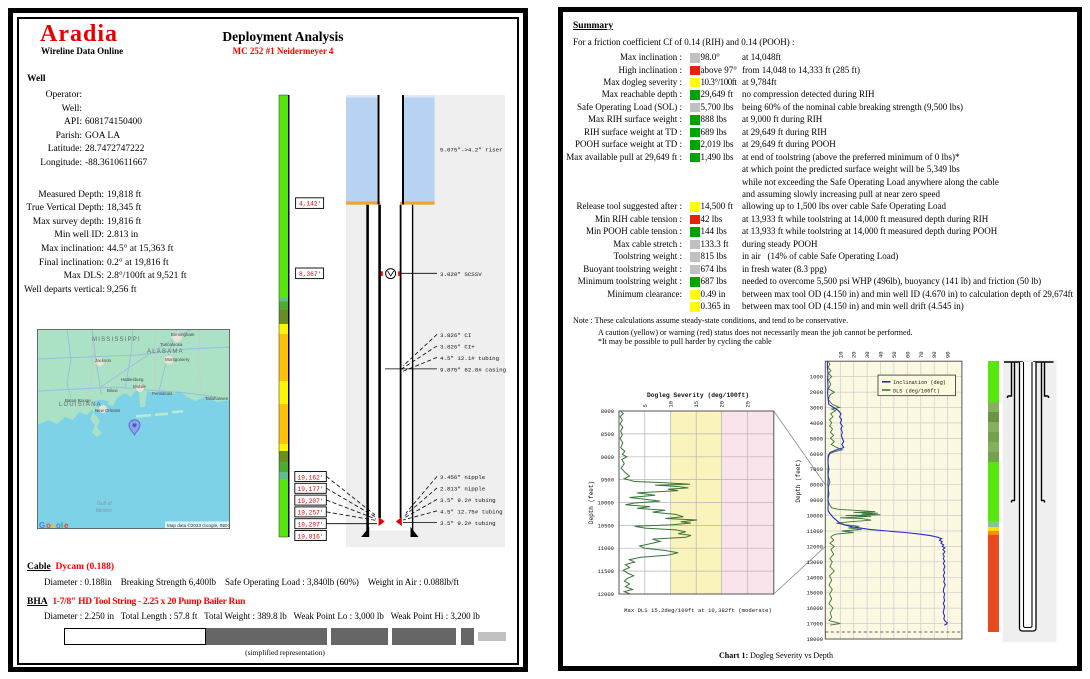  Describe the element at coordinates (310, 274) in the screenshot. I see `svg-text: 8,367'` at that location.